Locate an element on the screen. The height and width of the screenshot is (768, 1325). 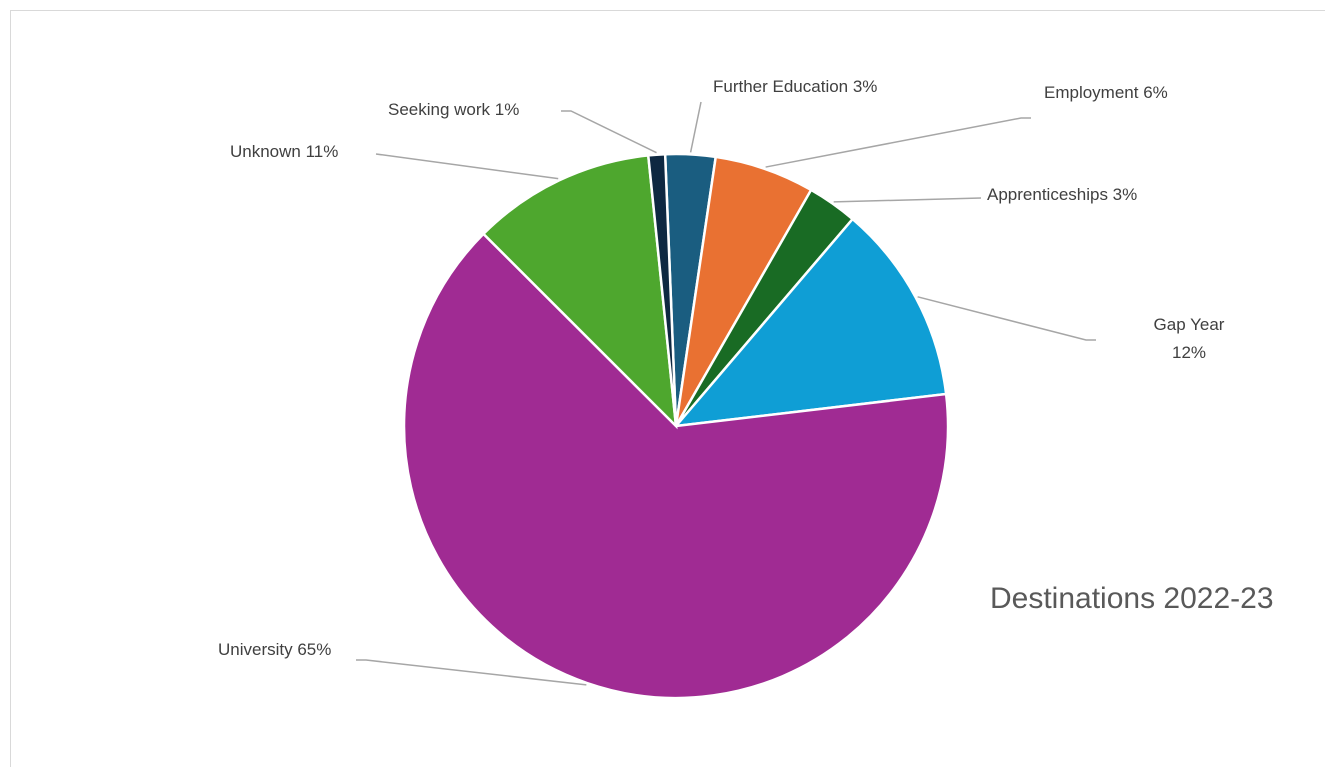
label-employment: Employment 6% is located at coordinates (1106, 92).